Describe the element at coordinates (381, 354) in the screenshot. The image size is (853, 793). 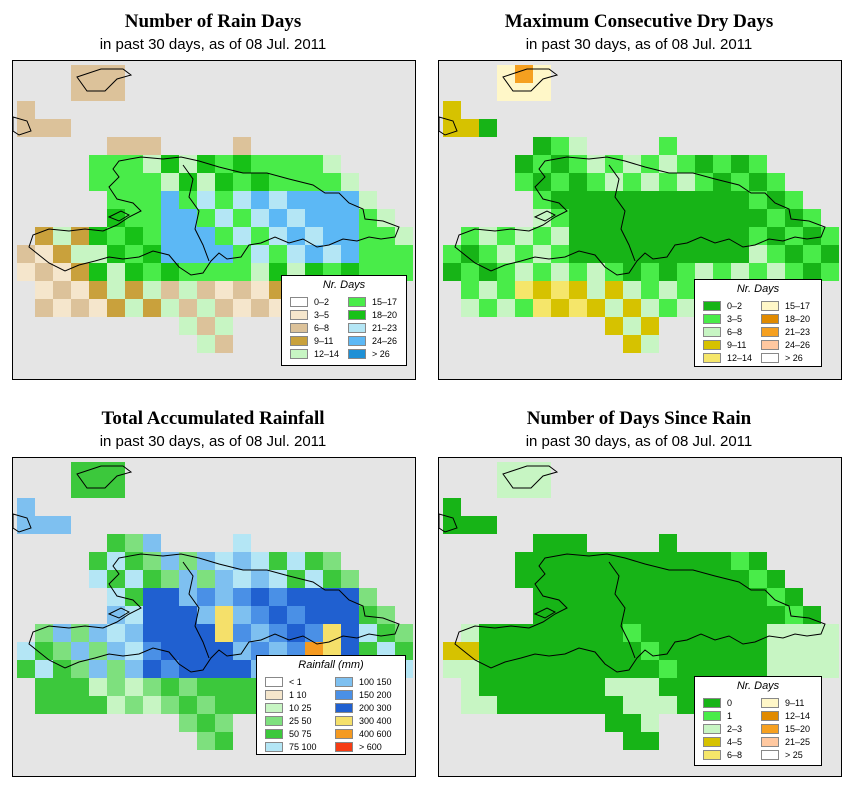
I see `legend-label: > 26` at that location.